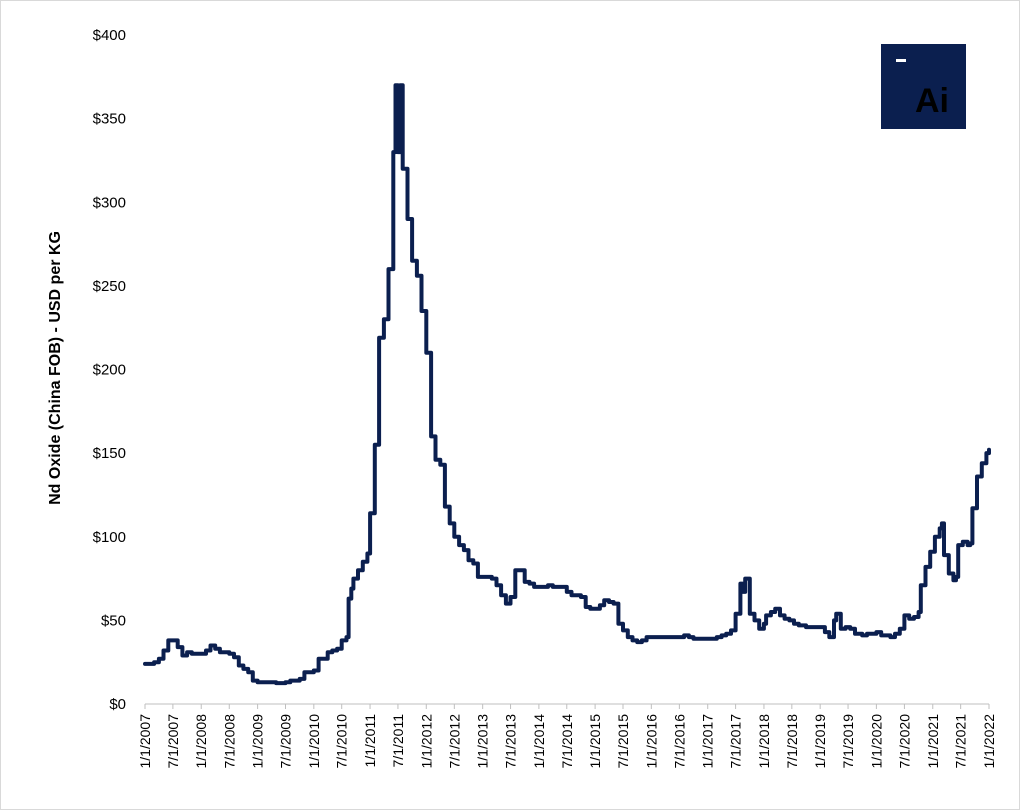 The image size is (1020, 810). What do you see at coordinates (173, 741) in the screenshot?
I see `x-tick-label: 7/1/2007` at bounding box center [173, 741].